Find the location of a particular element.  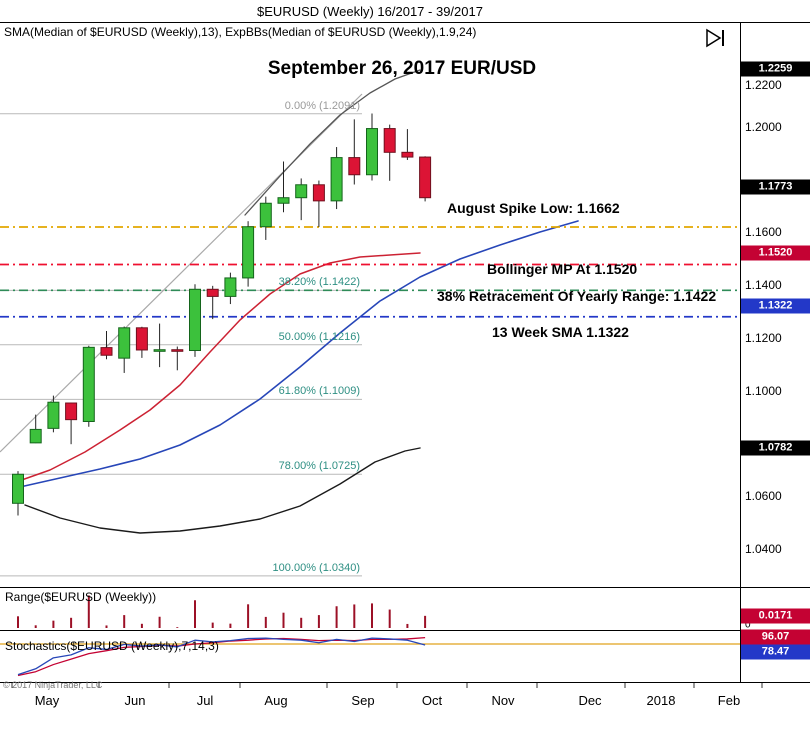

annotation-august-spike-low: August Spike Low: 1.1662 is located at coordinates (533, 208).